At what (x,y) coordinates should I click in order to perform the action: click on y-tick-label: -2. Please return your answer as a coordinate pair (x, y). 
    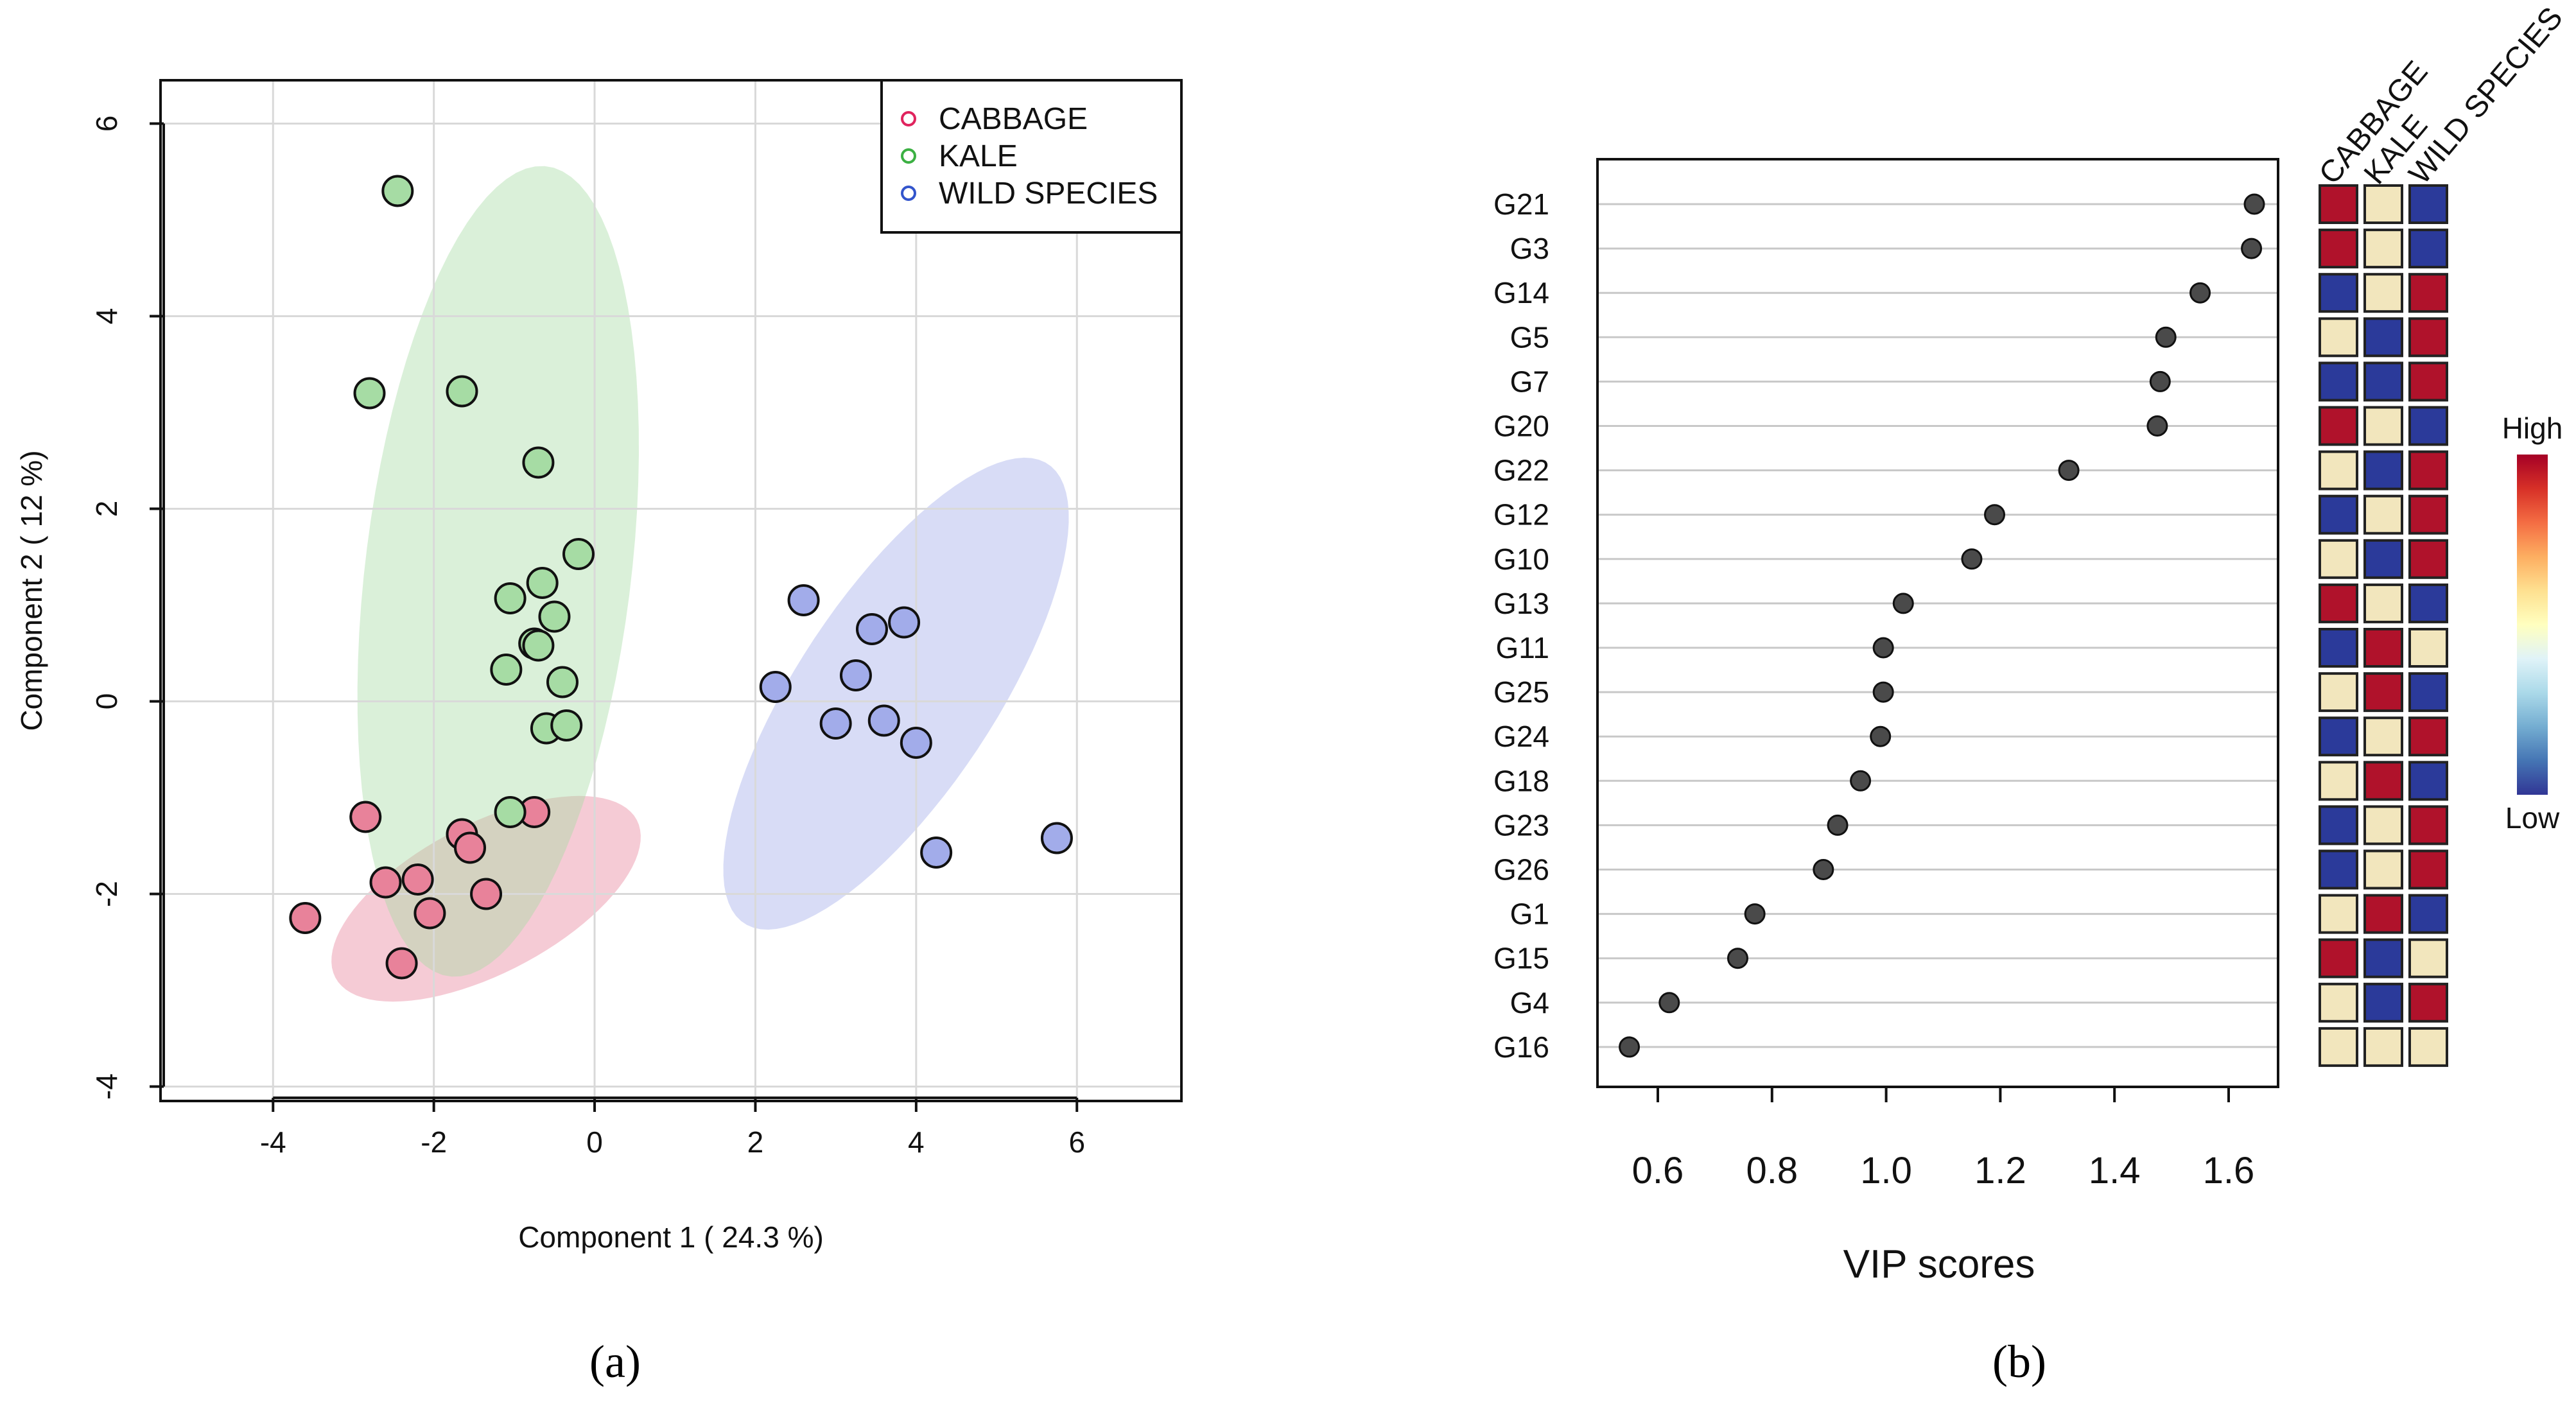
    Looking at the image, I should click on (106, 894).